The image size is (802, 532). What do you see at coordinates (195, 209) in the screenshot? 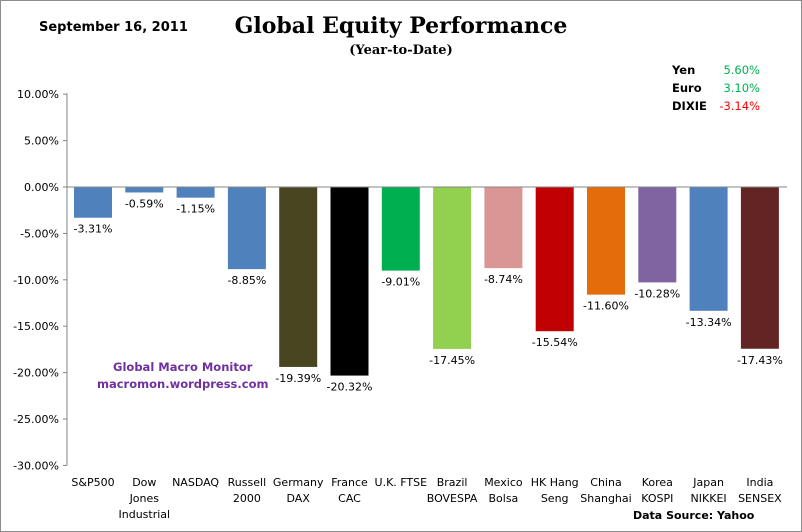
I see `data-label: -1.15%` at bounding box center [195, 209].